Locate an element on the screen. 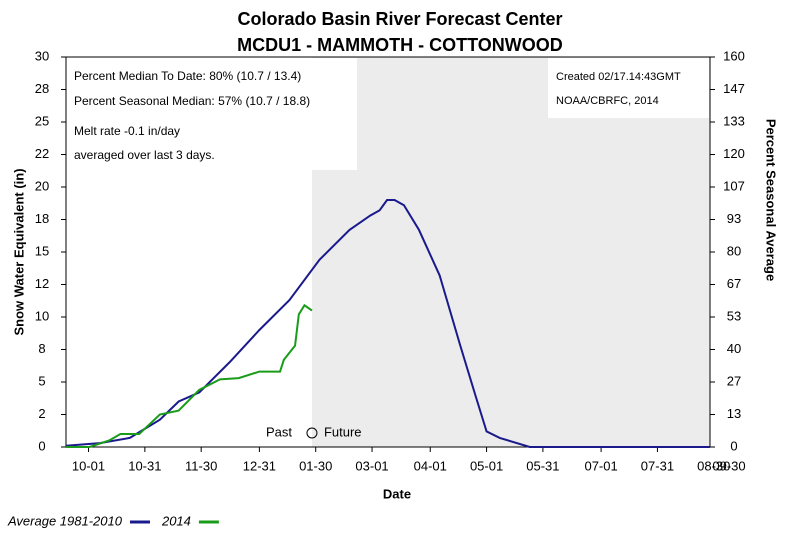  y2-tick-label: 0 is located at coordinates (733, 445).